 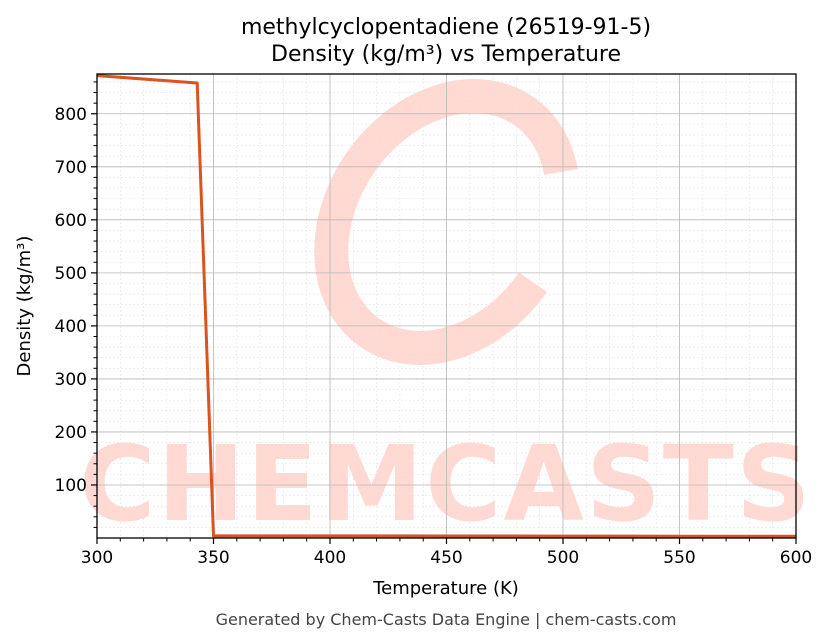 I want to click on x-tick-label: 300, so click(x=97, y=558).